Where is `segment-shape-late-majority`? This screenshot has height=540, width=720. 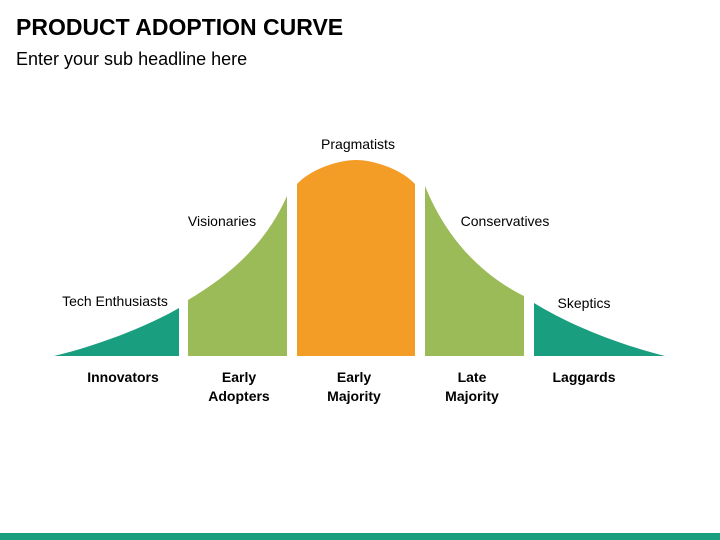
segment-shape-late-majority is located at coordinates (474, 271).